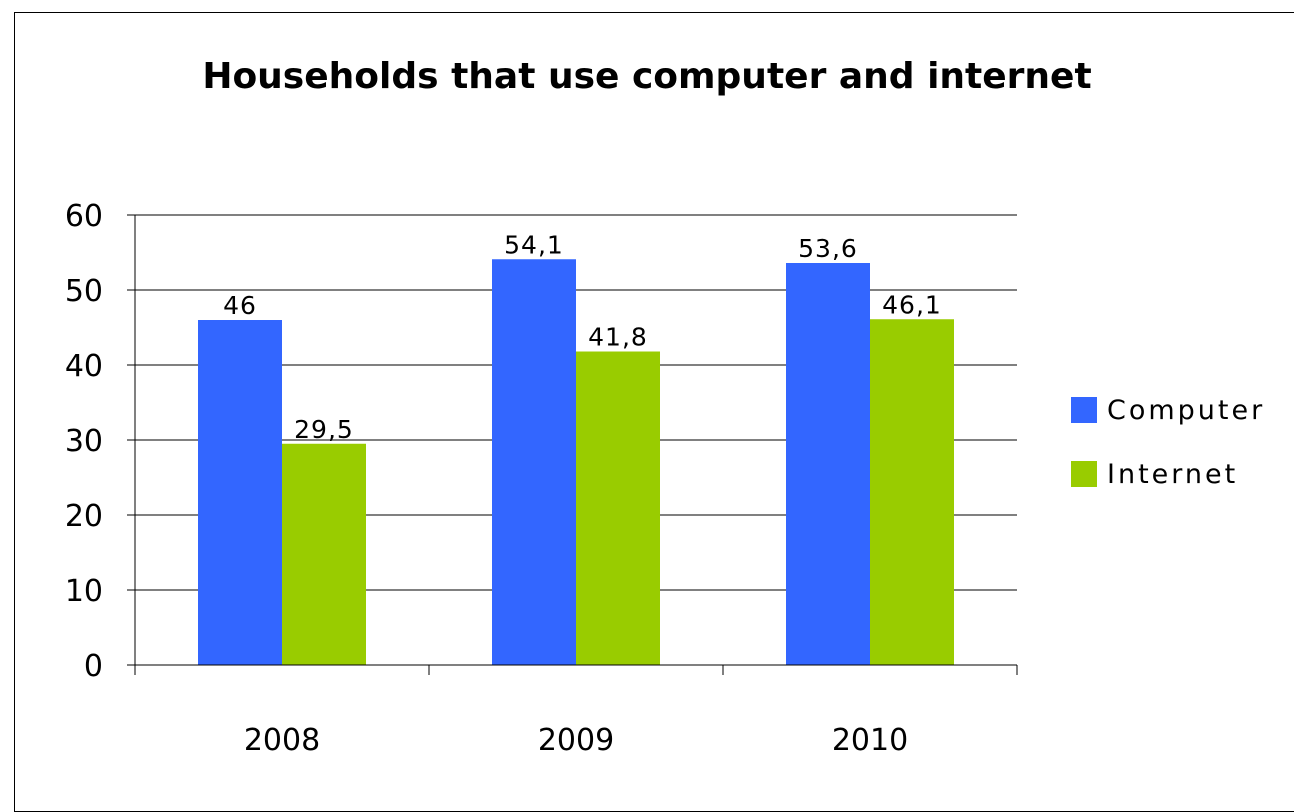 The width and height of the screenshot is (1294, 812). What do you see at coordinates (828, 248) in the screenshot?
I see `data-label: 53,6` at bounding box center [828, 248].